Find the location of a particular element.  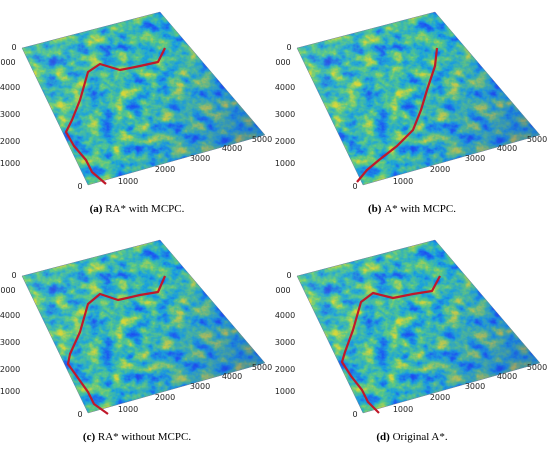

caption-label: (b) is located at coordinates (375, 209).